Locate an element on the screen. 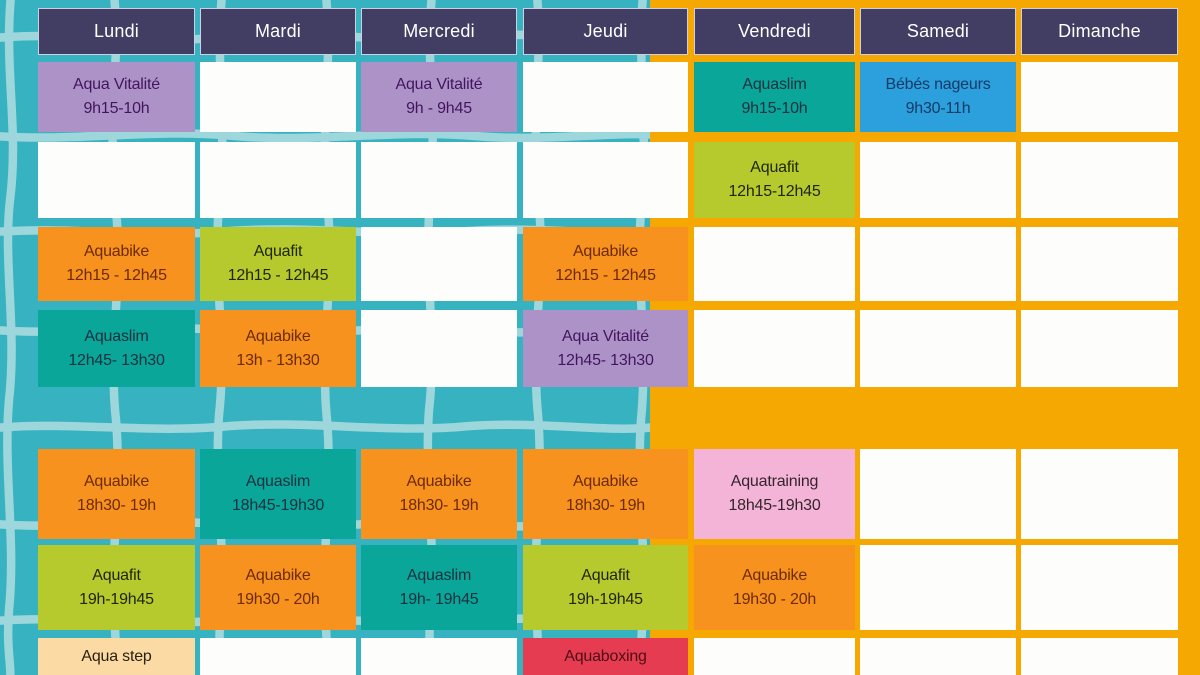 The height and width of the screenshot is (675, 1200). day-header-lundi: Lundi is located at coordinates (116, 31).